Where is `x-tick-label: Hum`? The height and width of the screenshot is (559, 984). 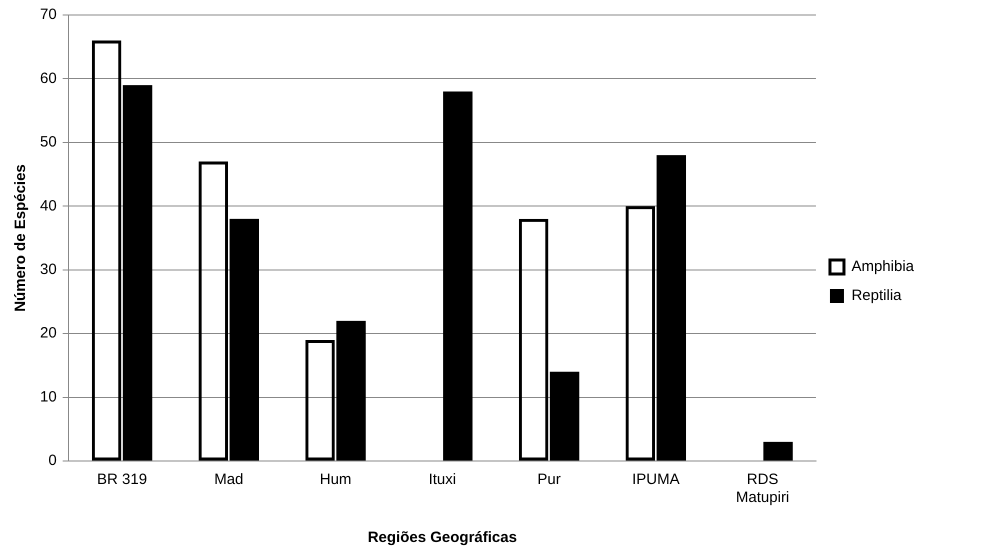 x-tick-label: Hum is located at coordinates (336, 479).